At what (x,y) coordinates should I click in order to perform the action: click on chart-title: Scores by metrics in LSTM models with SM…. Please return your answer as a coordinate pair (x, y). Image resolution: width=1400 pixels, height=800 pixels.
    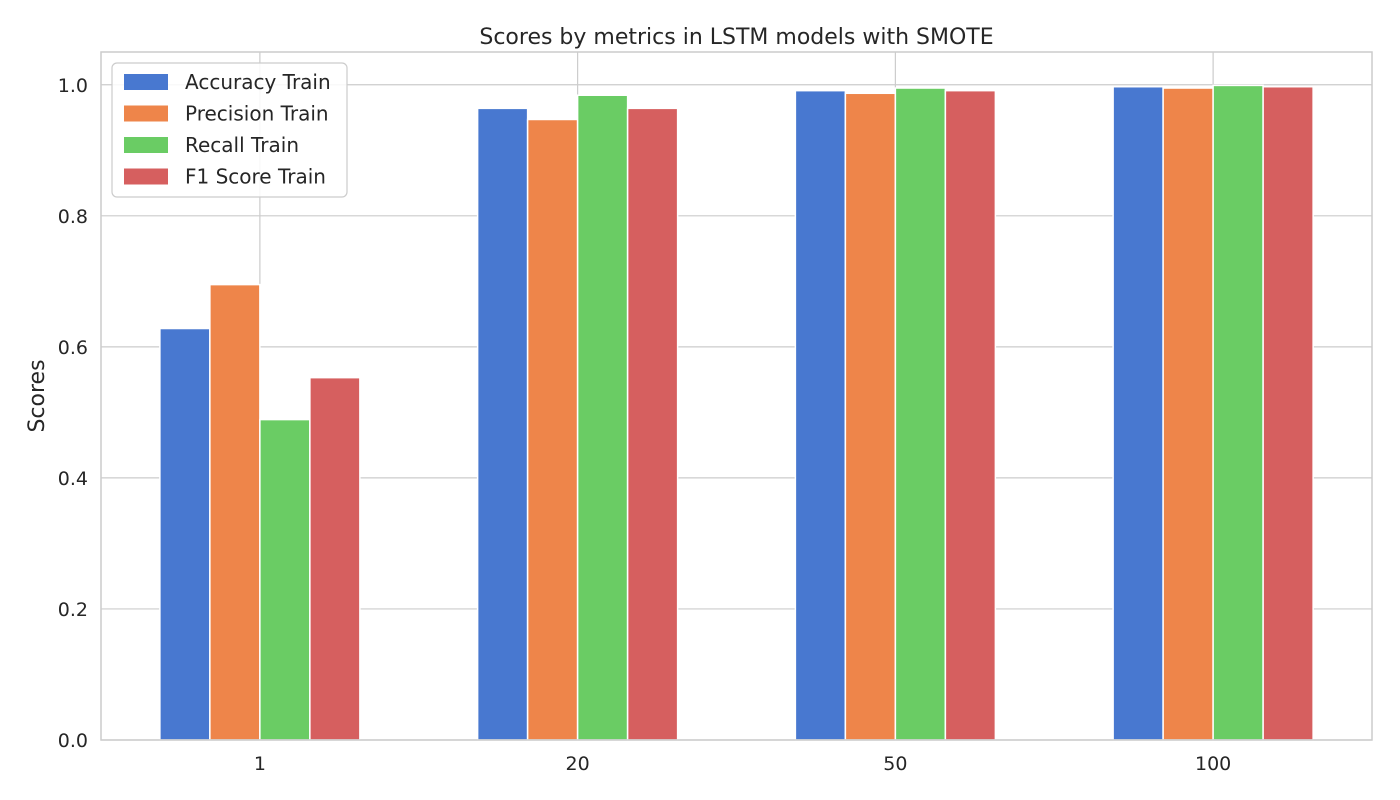
    Looking at the image, I should click on (736, 37).